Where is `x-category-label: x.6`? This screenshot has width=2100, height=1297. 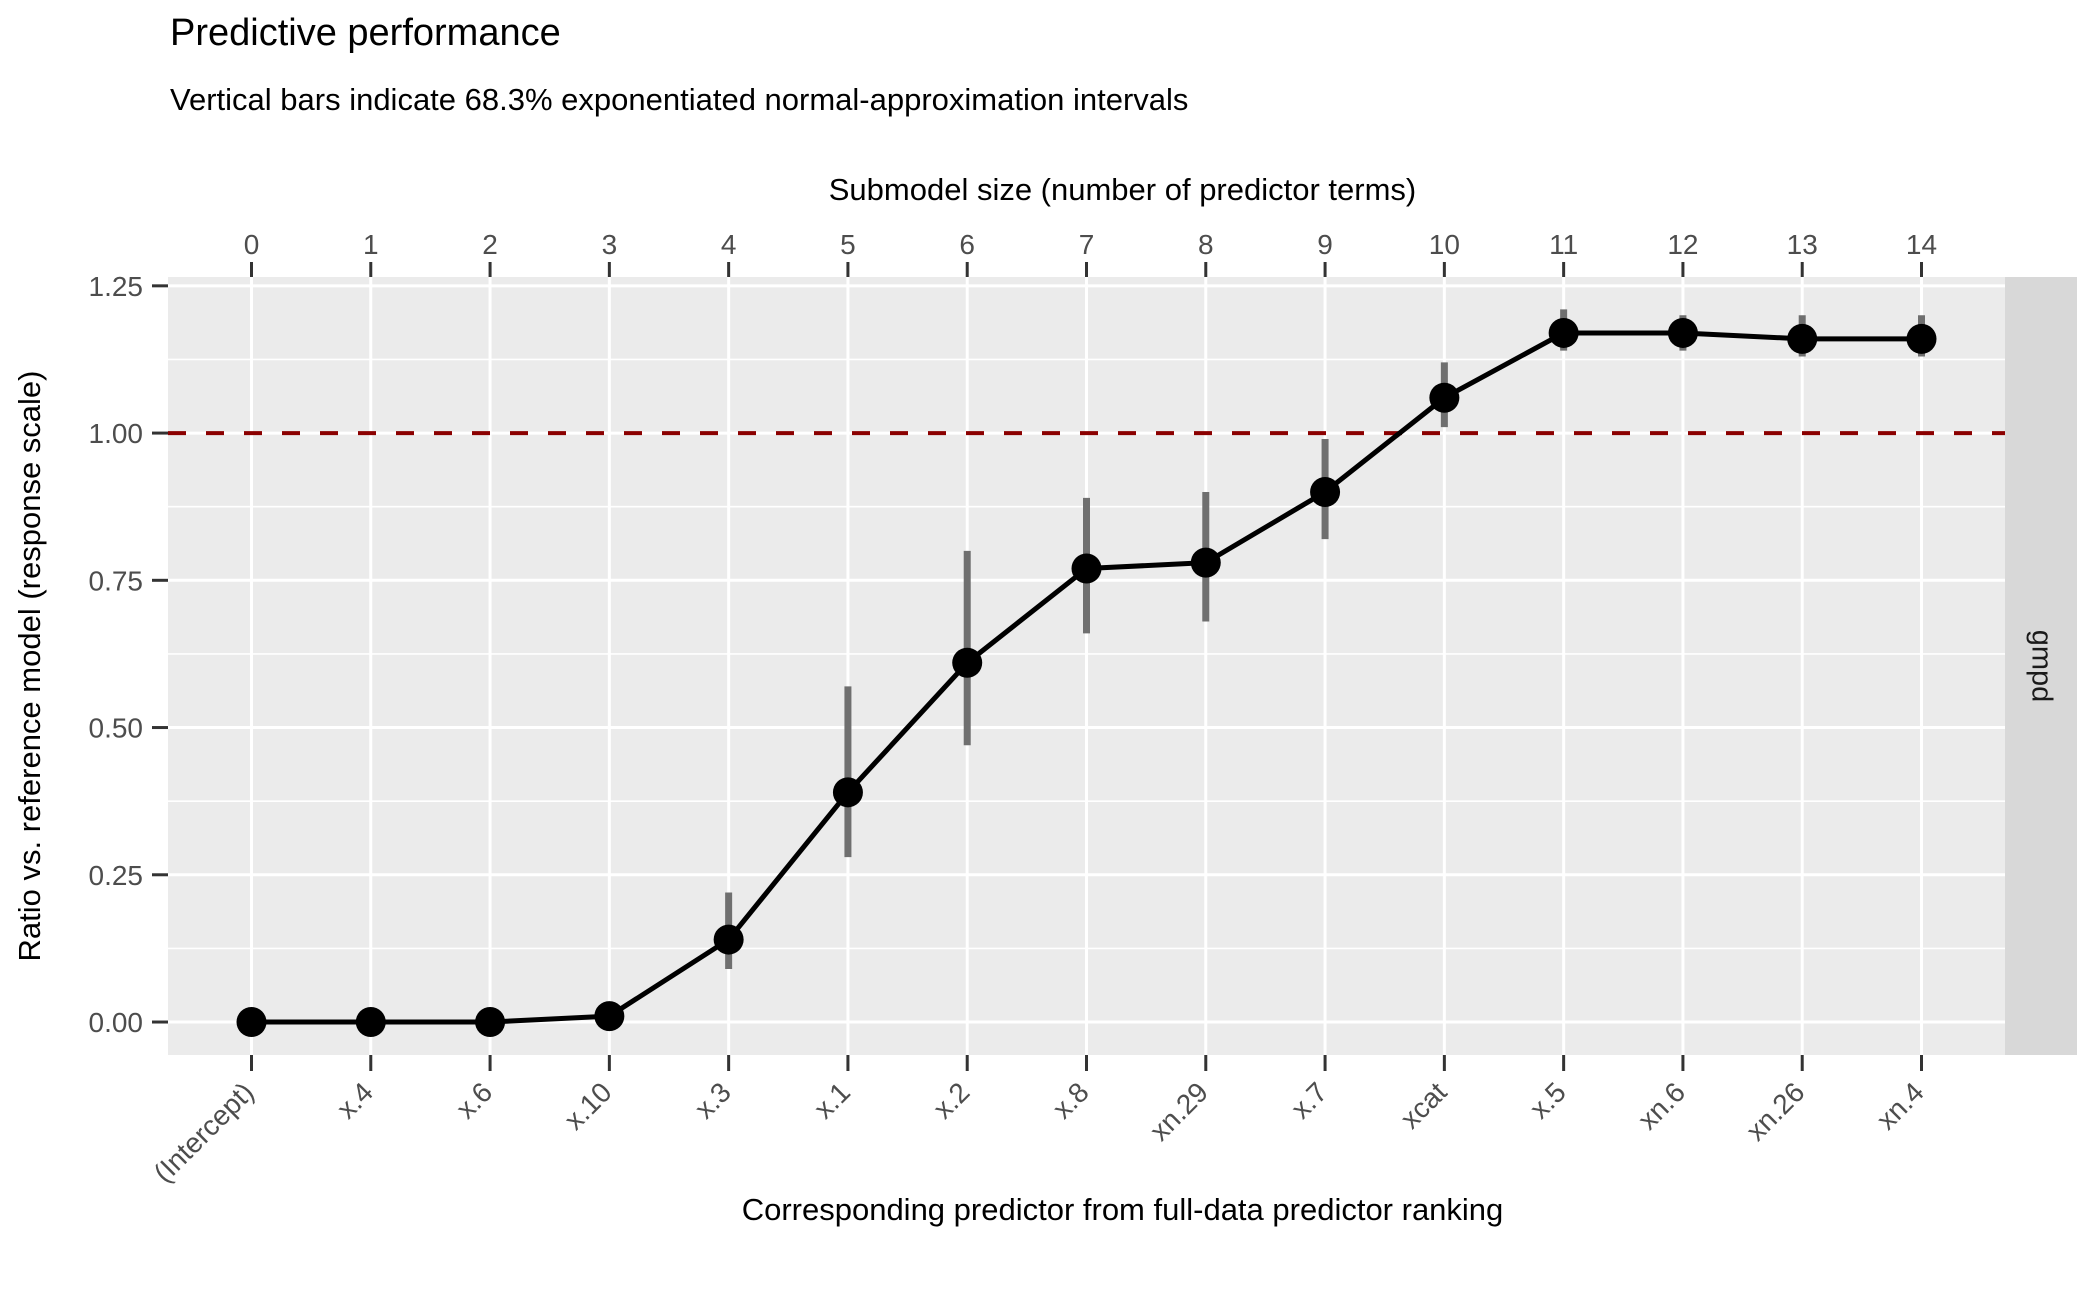 x-category-label: x.6 is located at coordinates (474, 1100).